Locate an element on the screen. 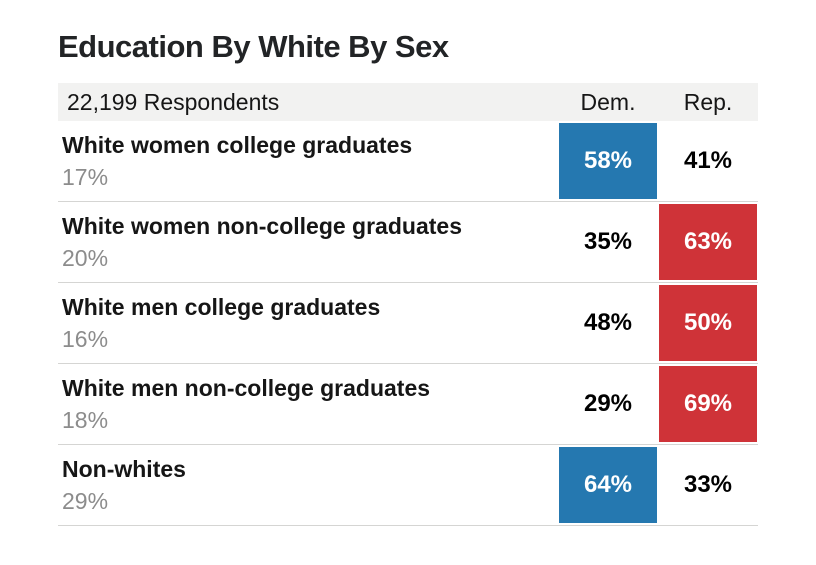 The width and height of the screenshot is (816, 565). dem-value: 35% is located at coordinates (608, 242).